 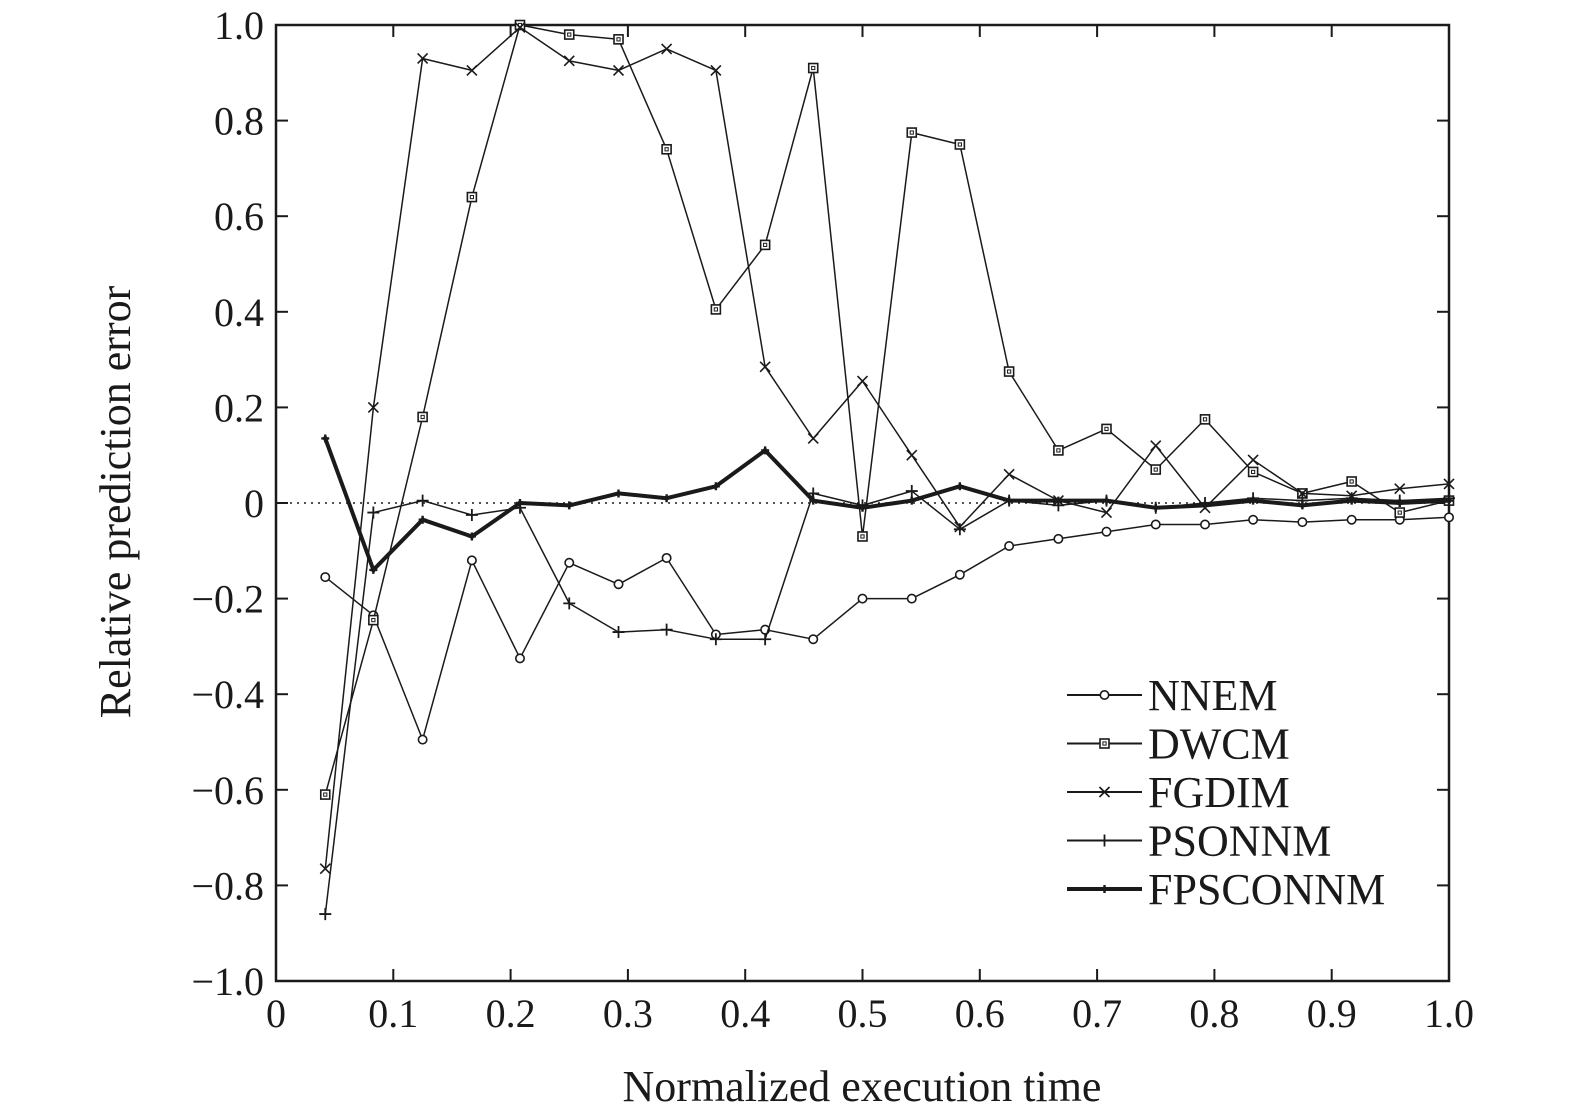 I want to click on x-tick-label: 0.8, so click(x=1214, y=1013).